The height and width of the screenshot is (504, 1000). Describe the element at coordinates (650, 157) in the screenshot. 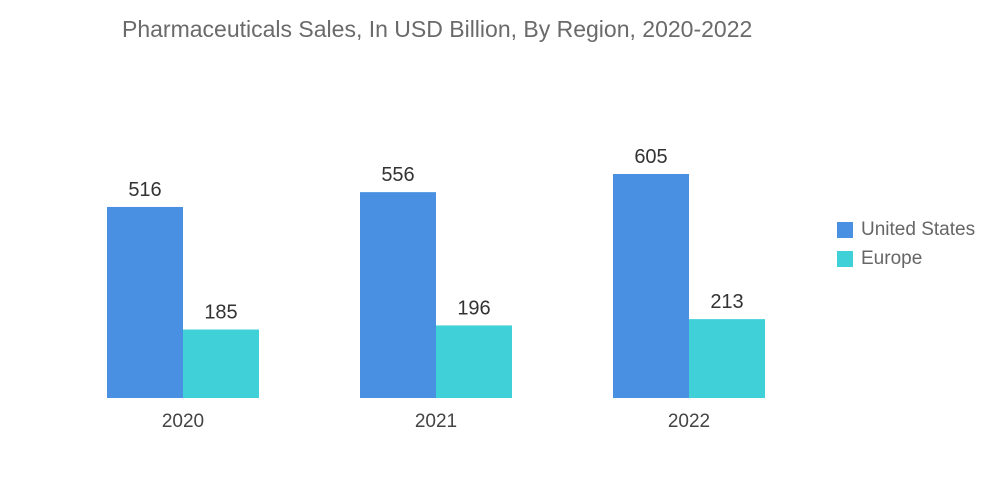

I see `data-label: 605` at that location.